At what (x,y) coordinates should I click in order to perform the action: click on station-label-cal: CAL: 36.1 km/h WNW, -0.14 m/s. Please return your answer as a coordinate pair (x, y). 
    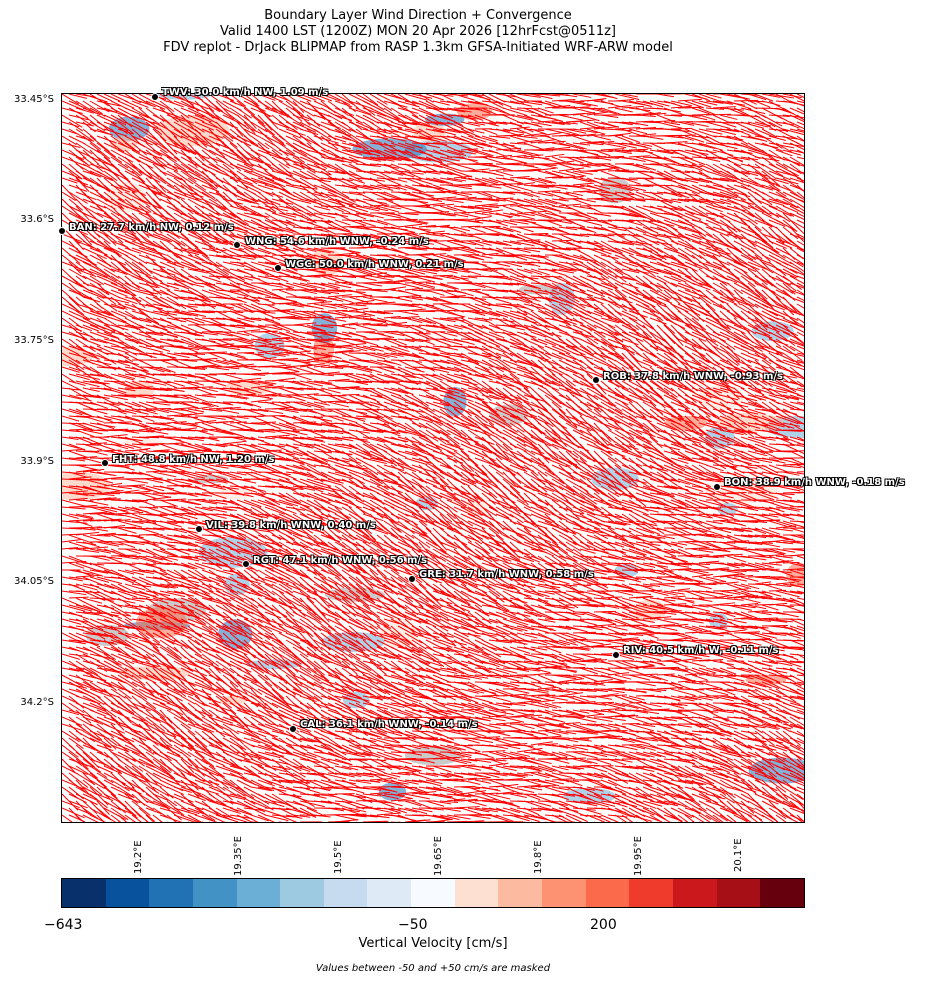
    Looking at the image, I should click on (389, 724).